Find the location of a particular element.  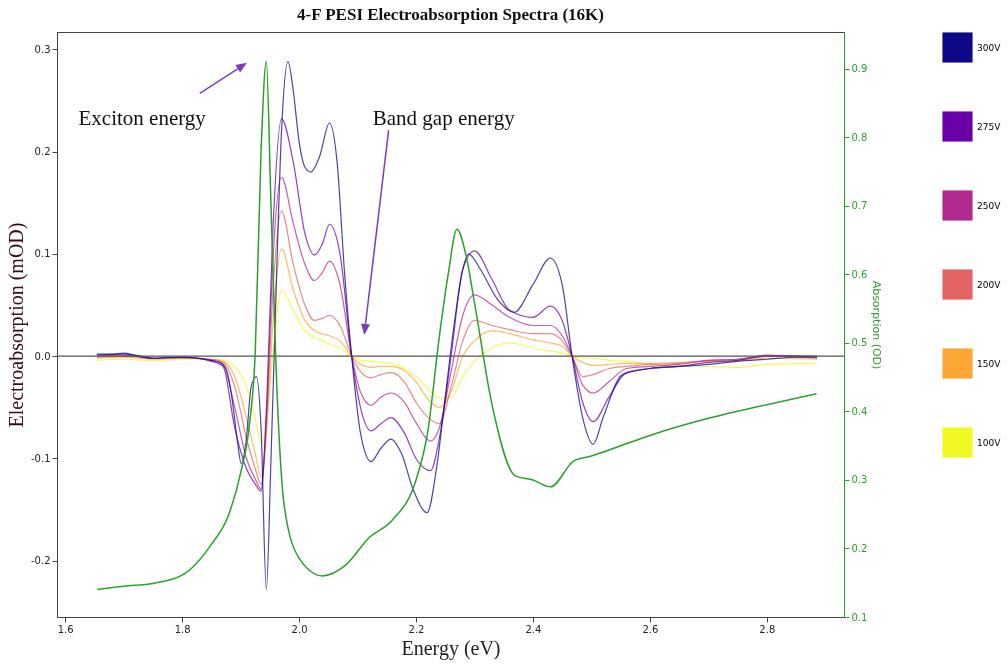

annotation: Band gap energy is located at coordinates (444, 117).